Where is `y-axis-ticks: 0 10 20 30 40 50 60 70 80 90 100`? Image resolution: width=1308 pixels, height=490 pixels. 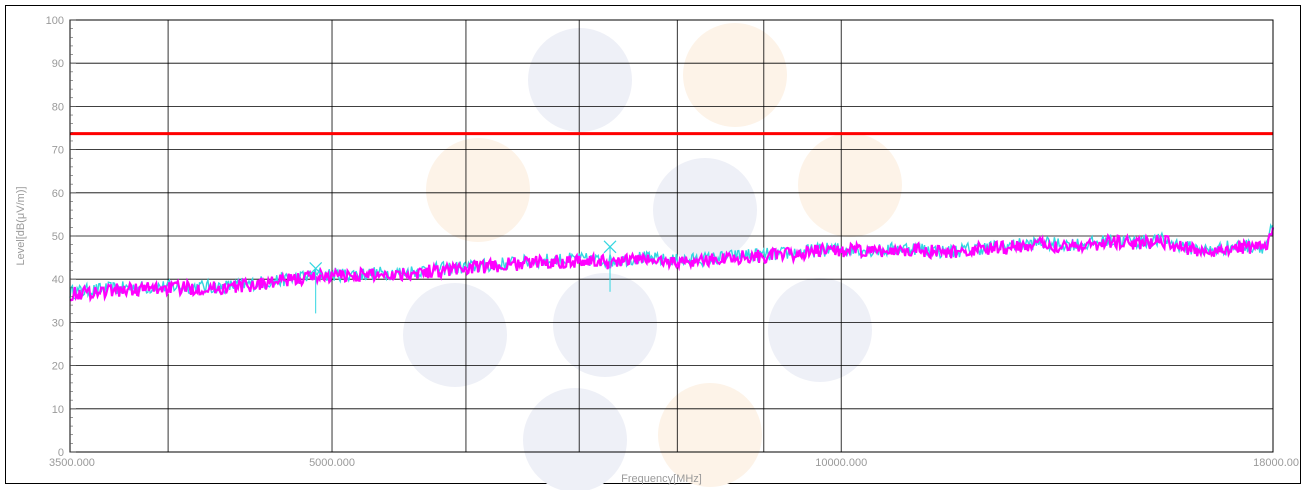
y-axis-ticks: 0 10 20 30 40 50 60 70 80 90 100 is located at coordinates (61, 237).